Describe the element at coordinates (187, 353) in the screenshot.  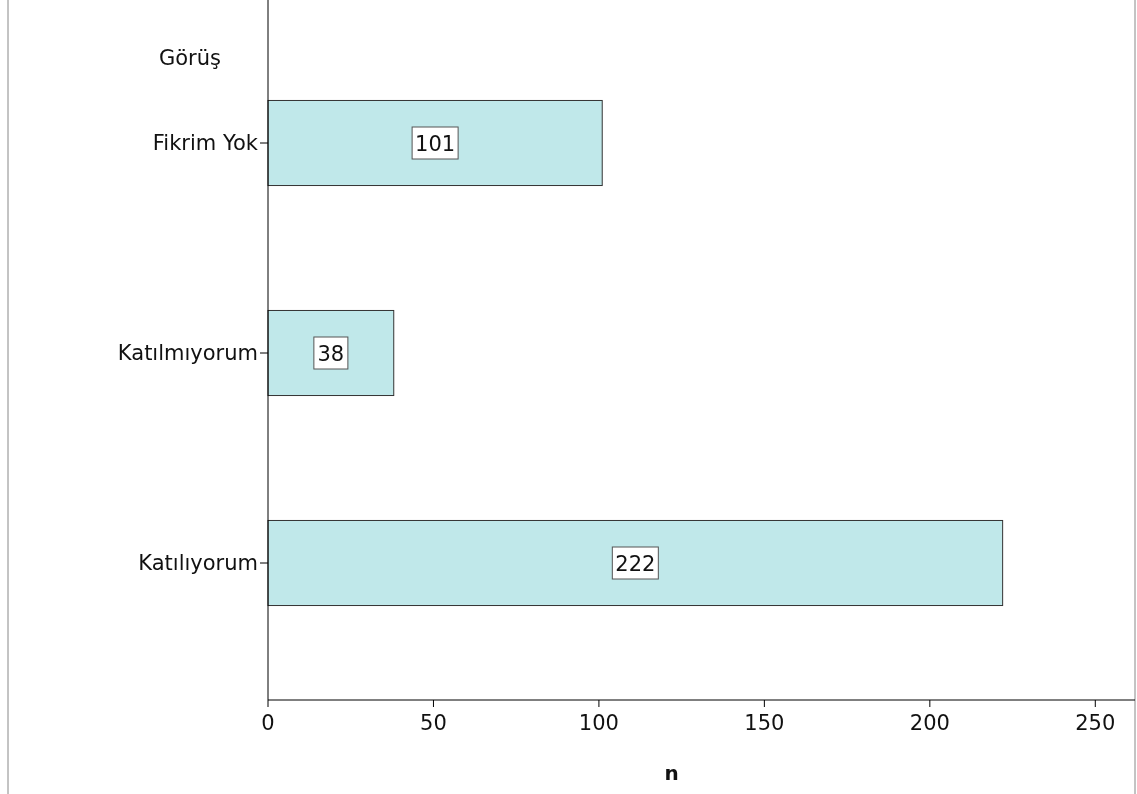
I see `y-tick-label: Katılmıyorum` at that location.